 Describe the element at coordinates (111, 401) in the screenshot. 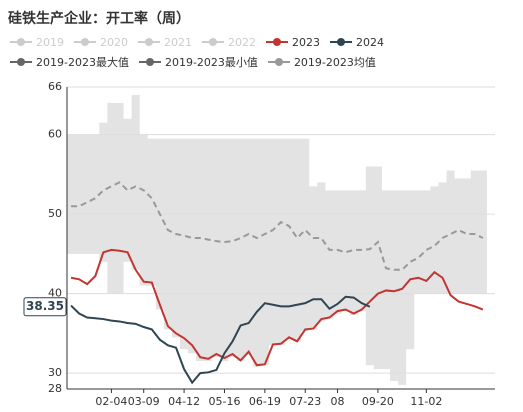

I see `x-tick-label: 02-04` at that location.